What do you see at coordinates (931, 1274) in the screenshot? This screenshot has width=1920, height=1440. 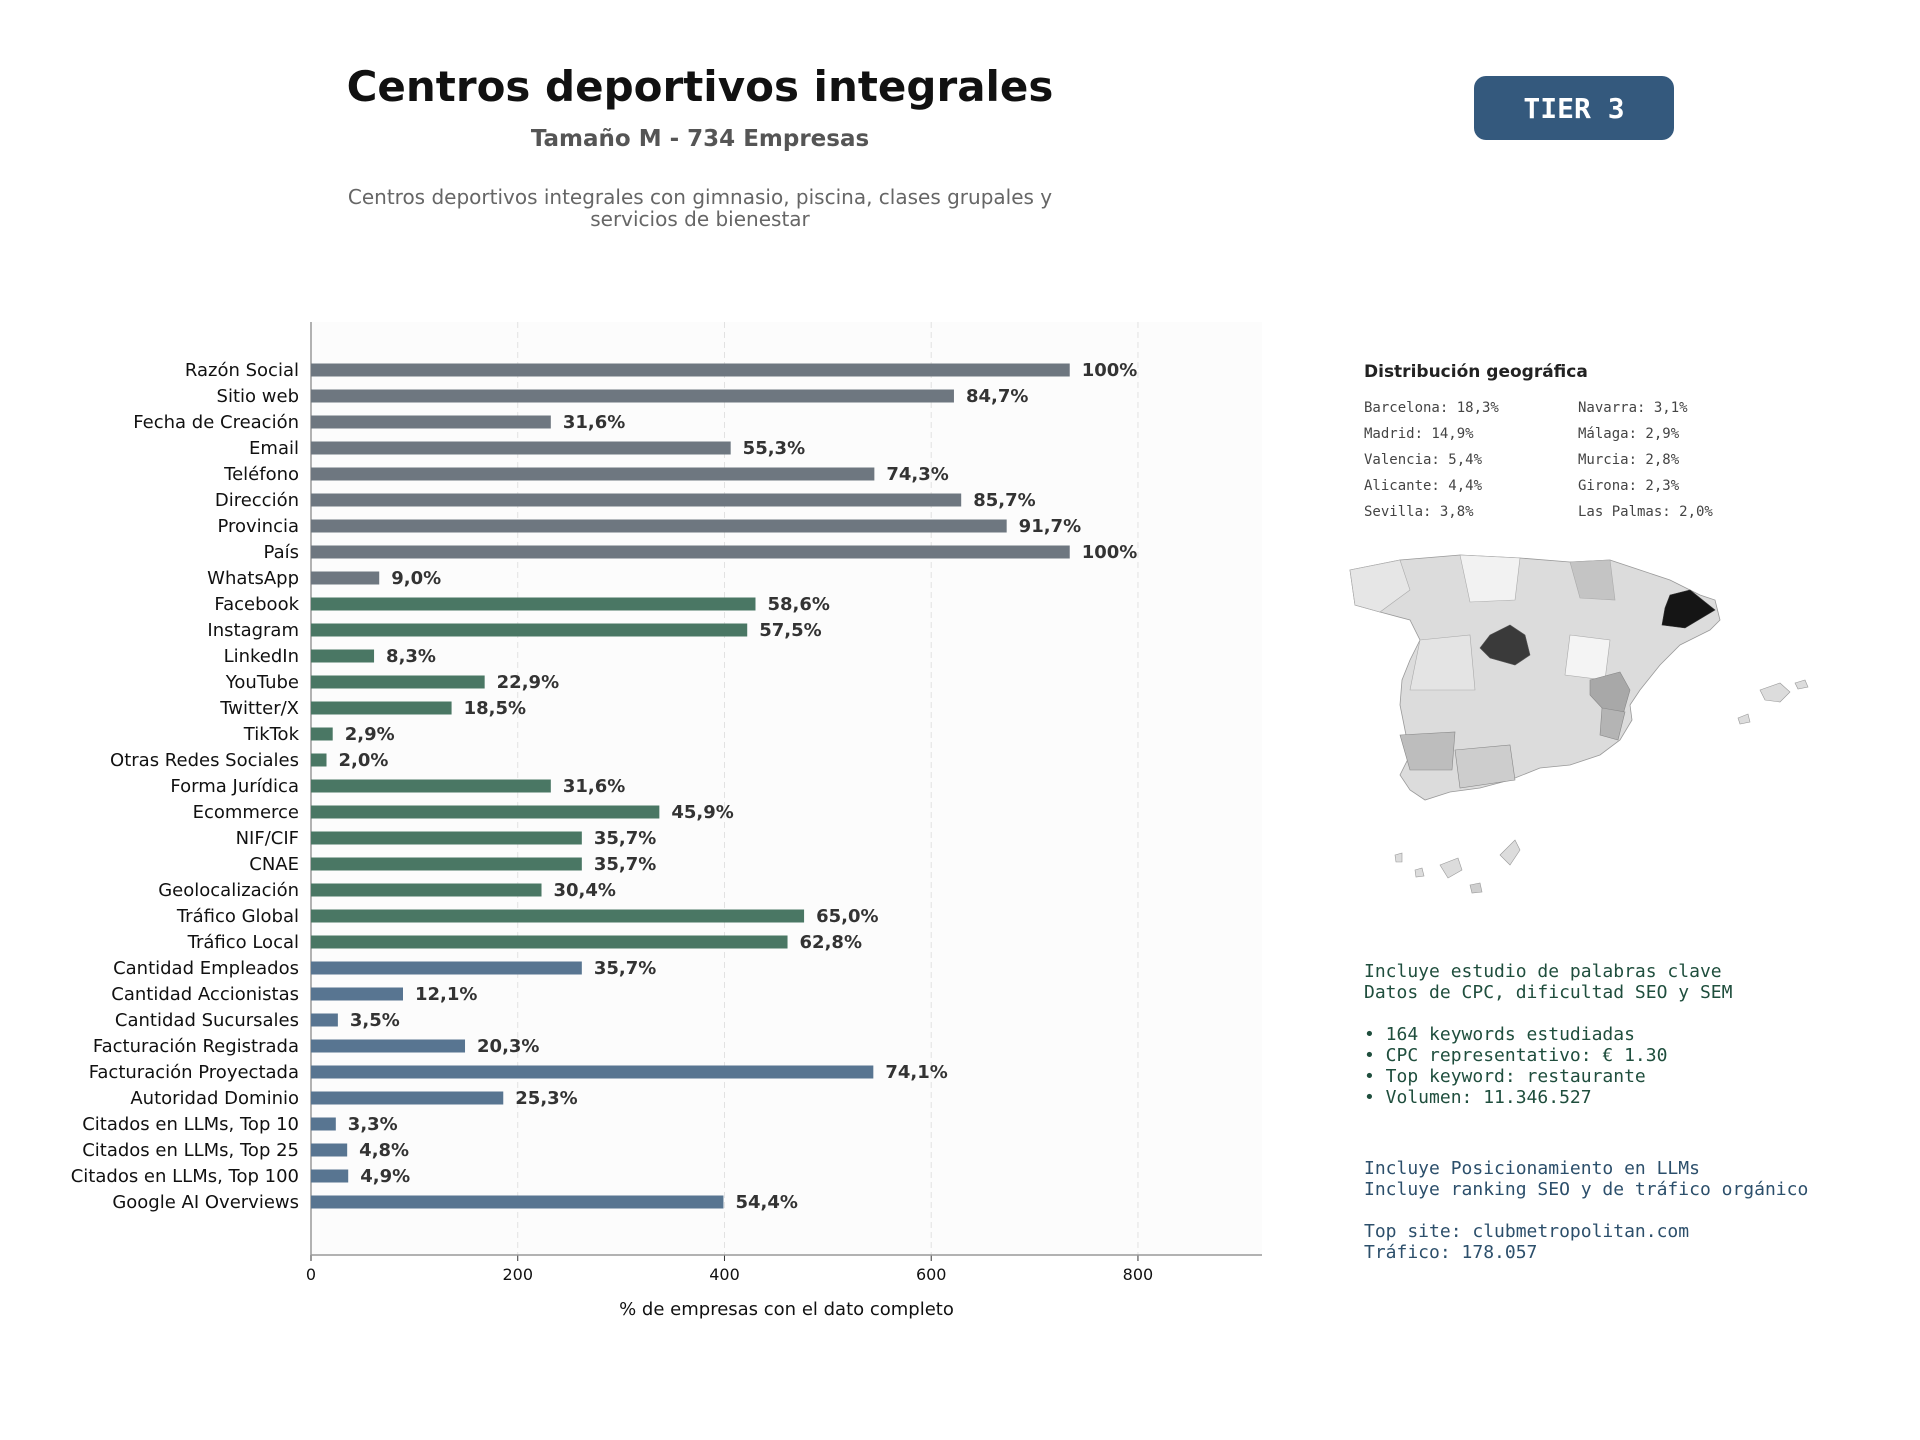 I see `x-tick-label: 600` at bounding box center [931, 1274].